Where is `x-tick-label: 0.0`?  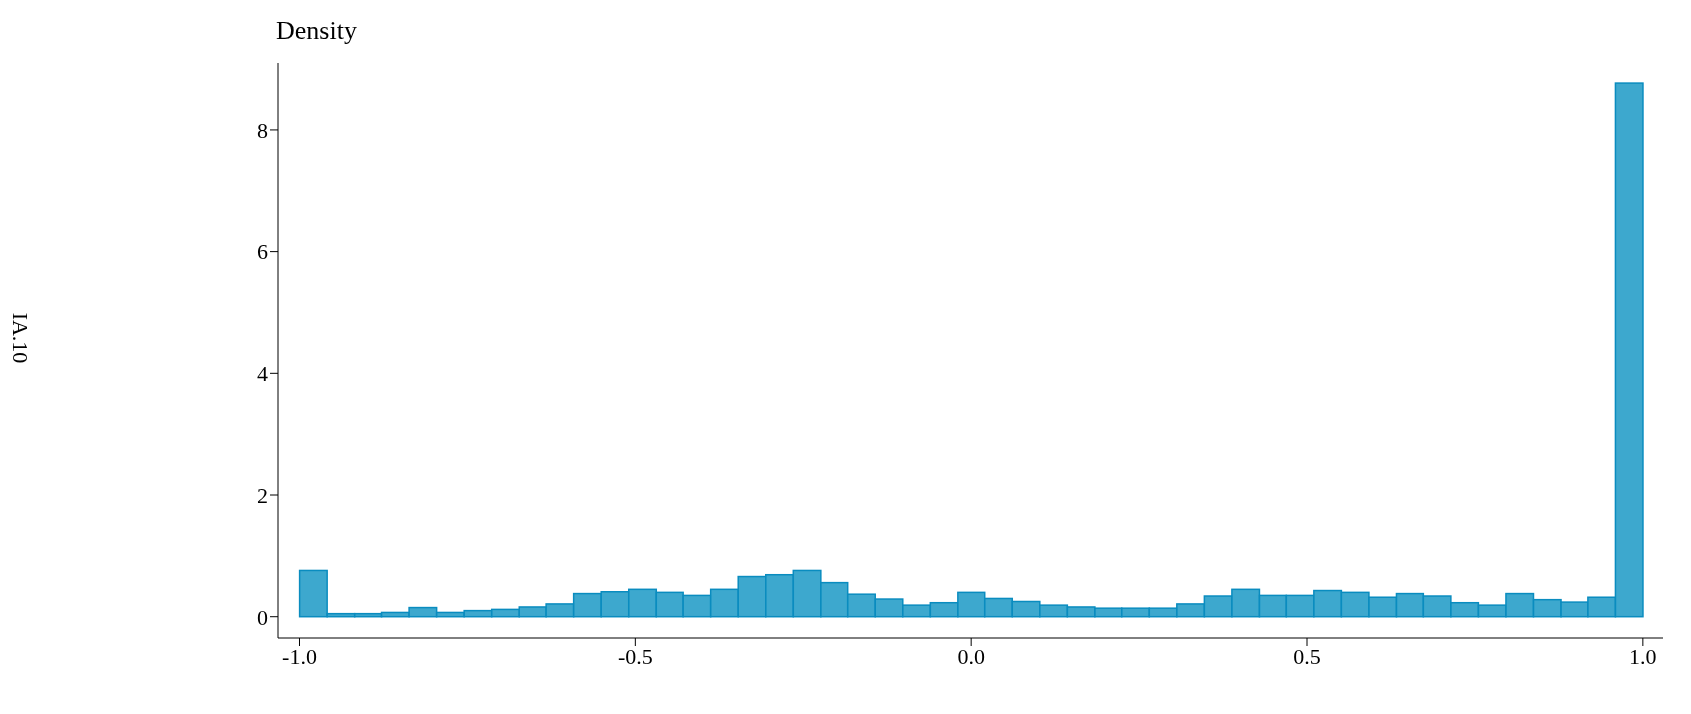 x-tick-label: 0.0 is located at coordinates (971, 656).